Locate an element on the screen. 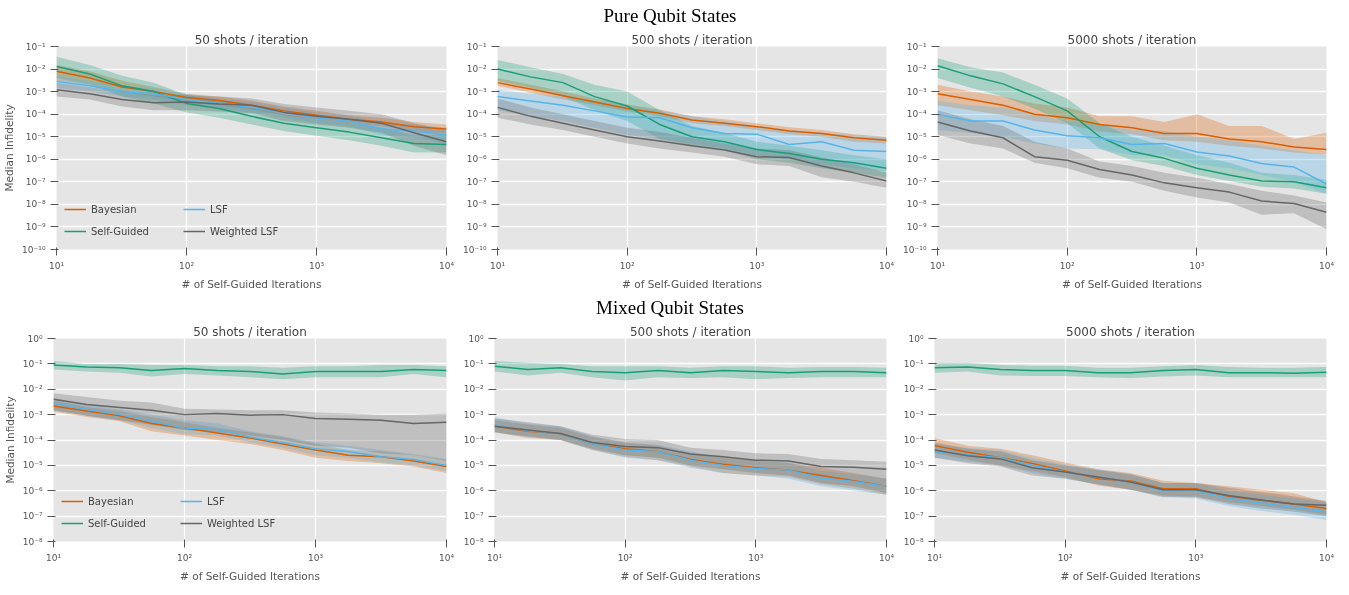 The height and width of the screenshot is (595, 1349). y-tick-label: 10⁰ is located at coordinates (916, 338).